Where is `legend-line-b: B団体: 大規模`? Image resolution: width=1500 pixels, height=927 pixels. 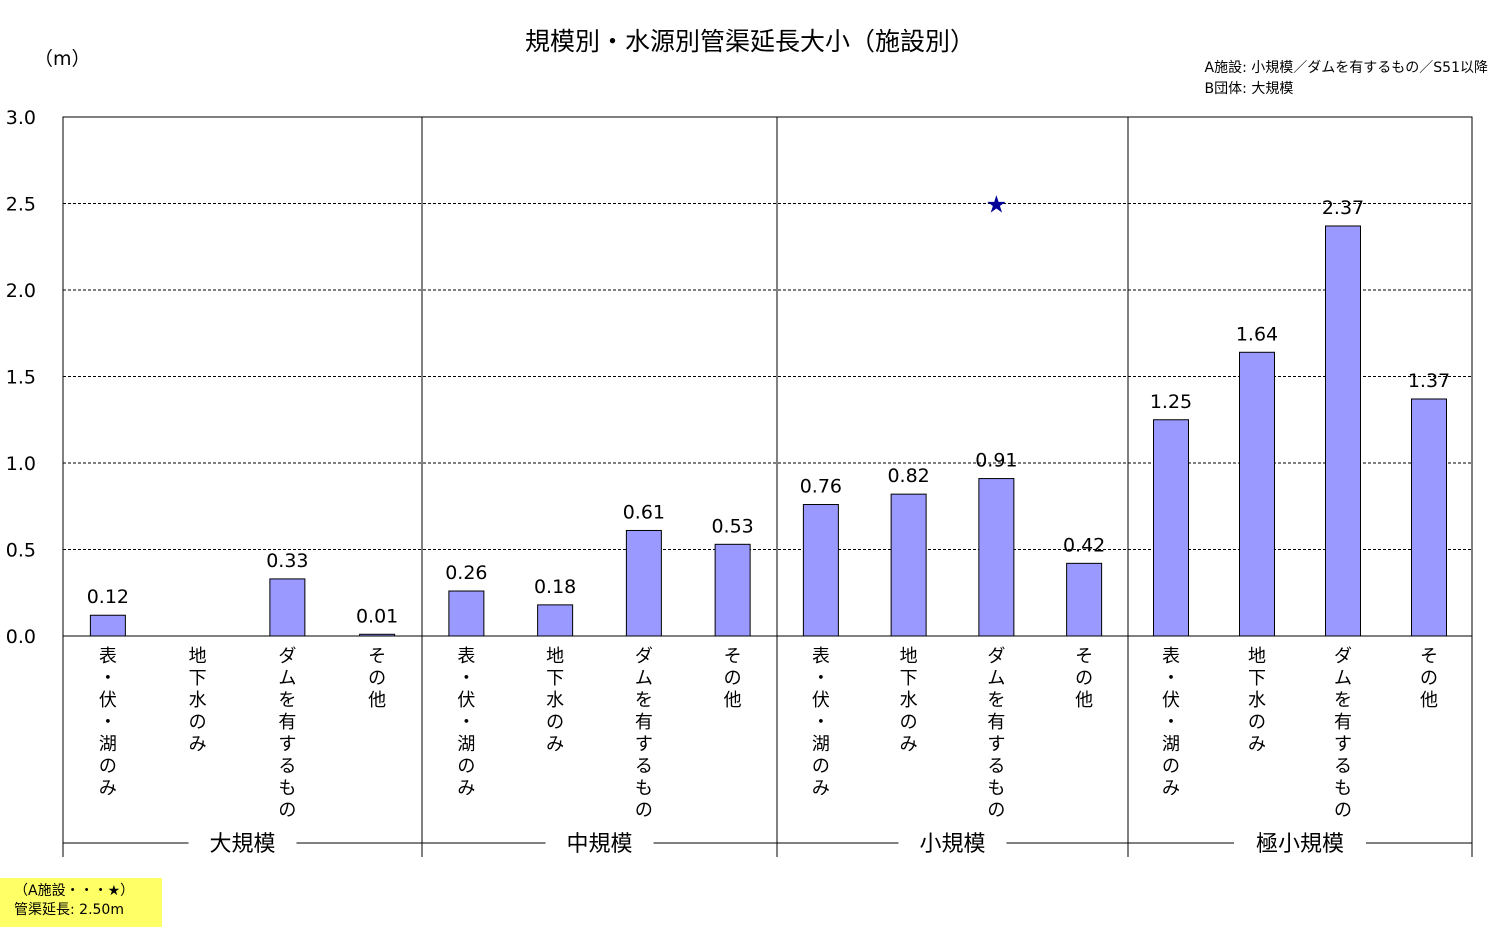 legend-line-b: B団体: 大規模 is located at coordinates (1249, 89).